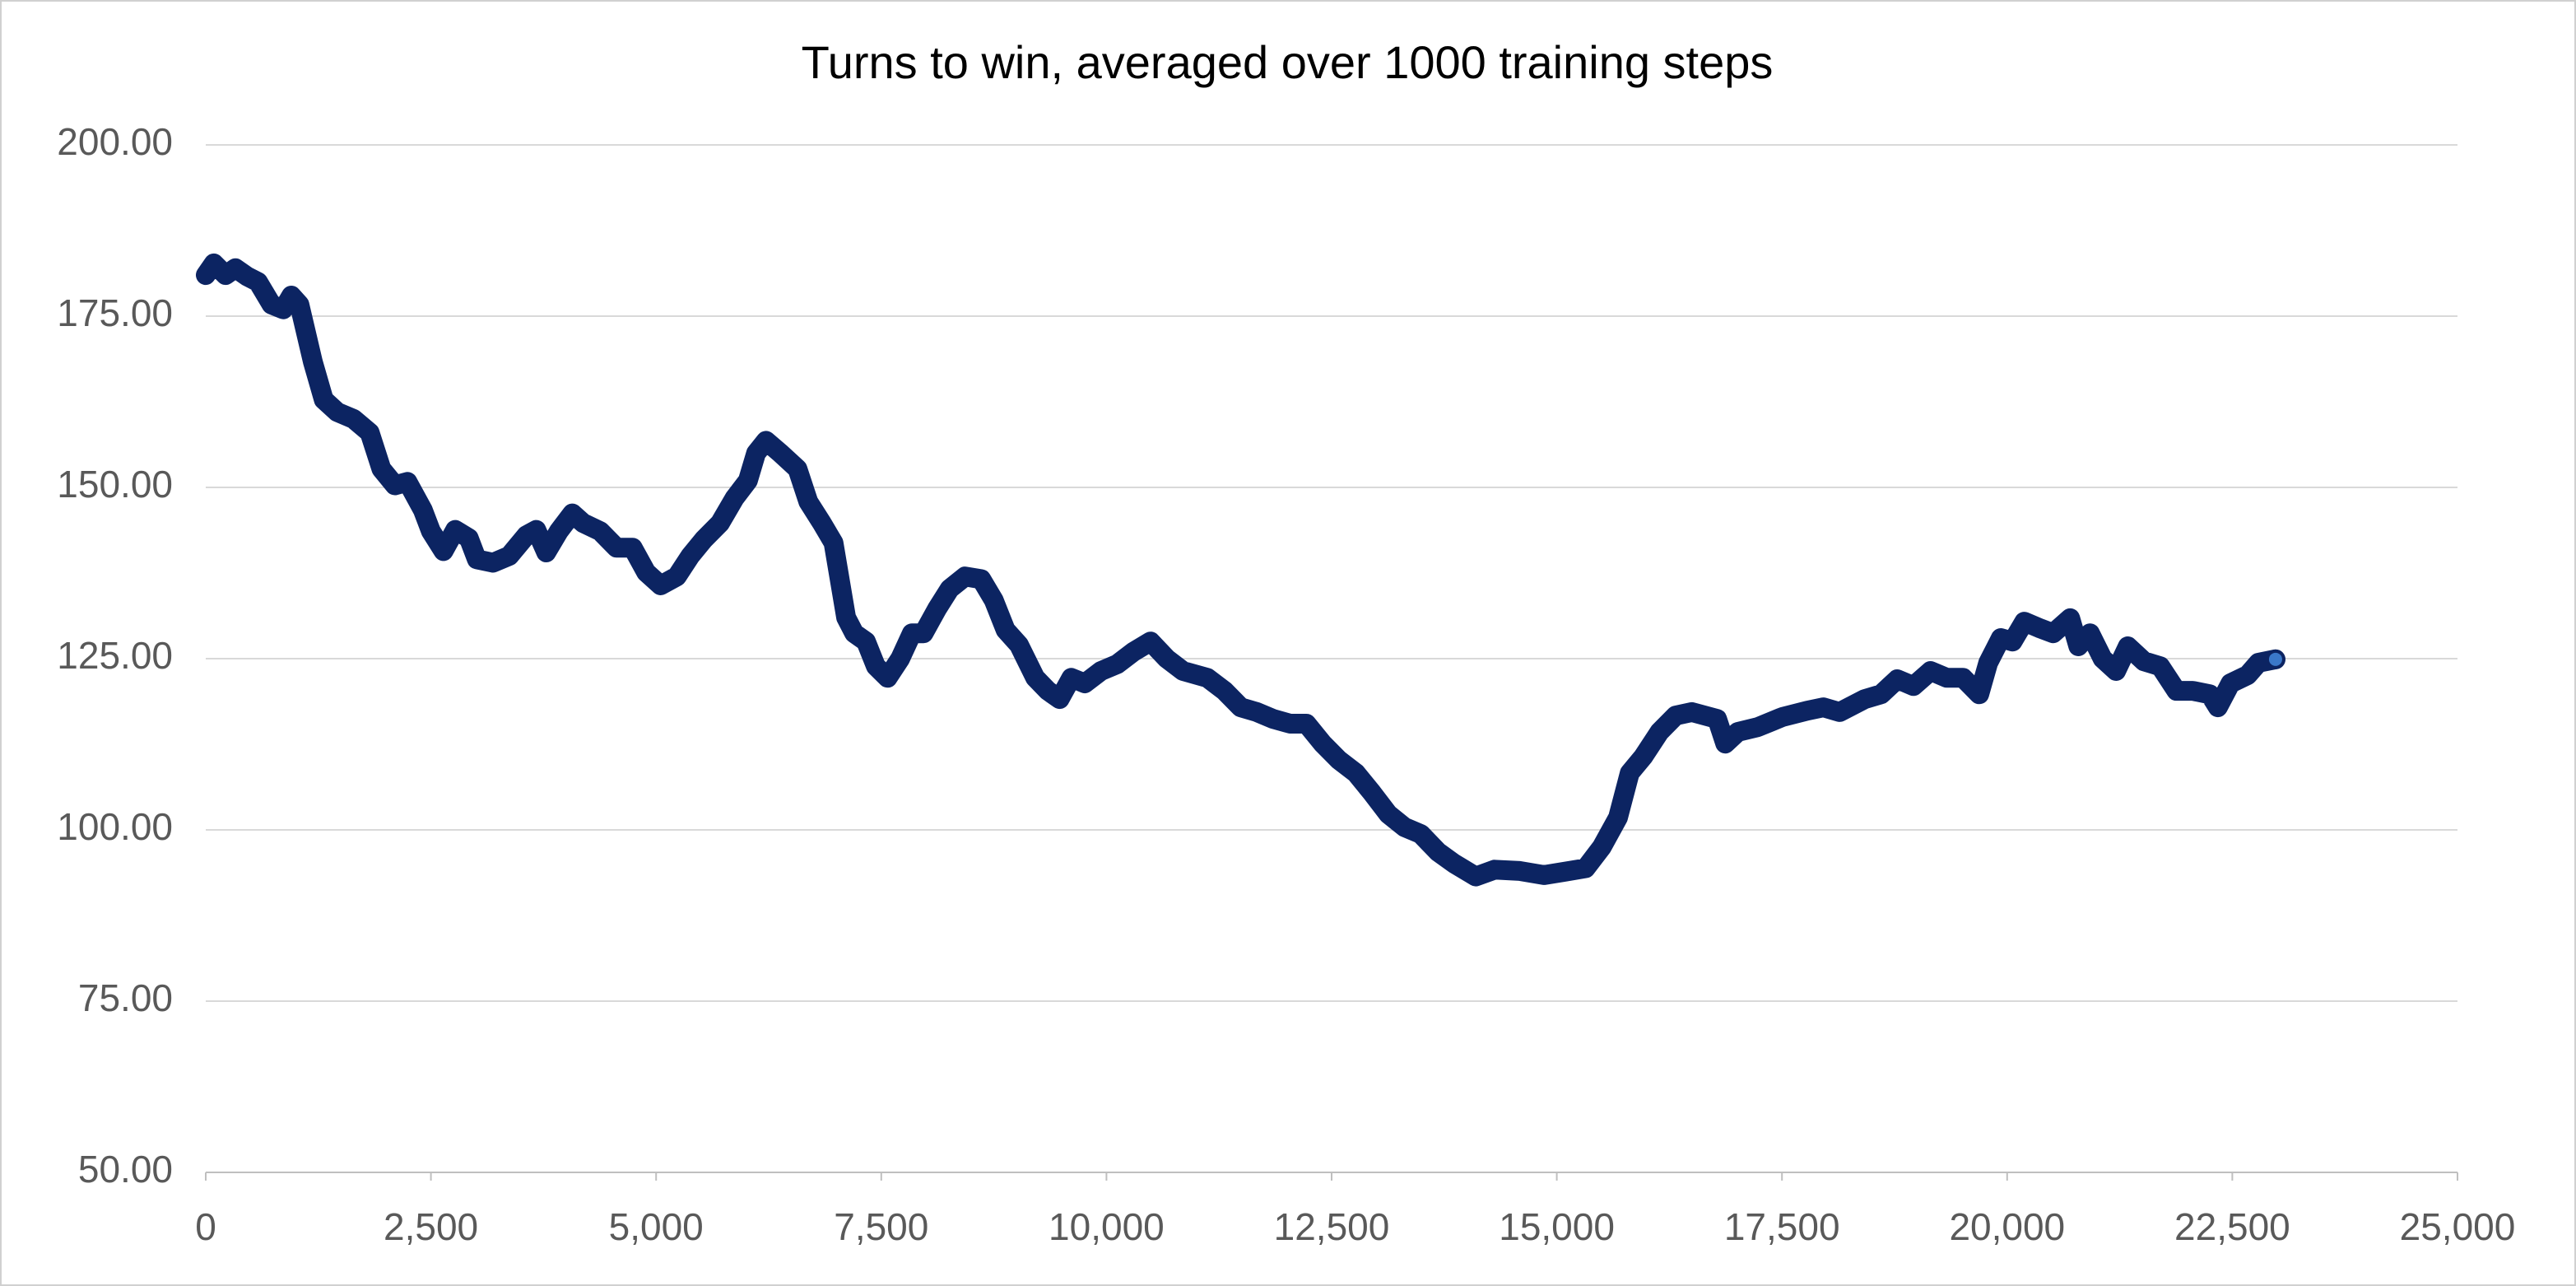  Describe the element at coordinates (2458, 1226) in the screenshot. I see `x-tick-label: 25,000` at that location.